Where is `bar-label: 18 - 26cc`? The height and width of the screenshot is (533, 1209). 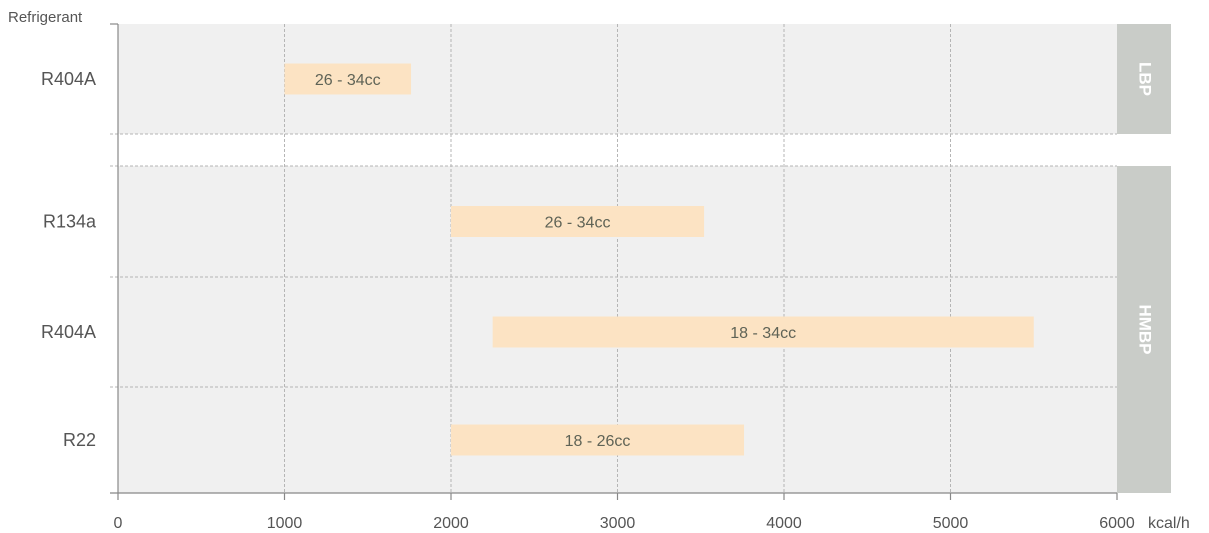
bar-label: 18 - 26cc is located at coordinates (598, 441).